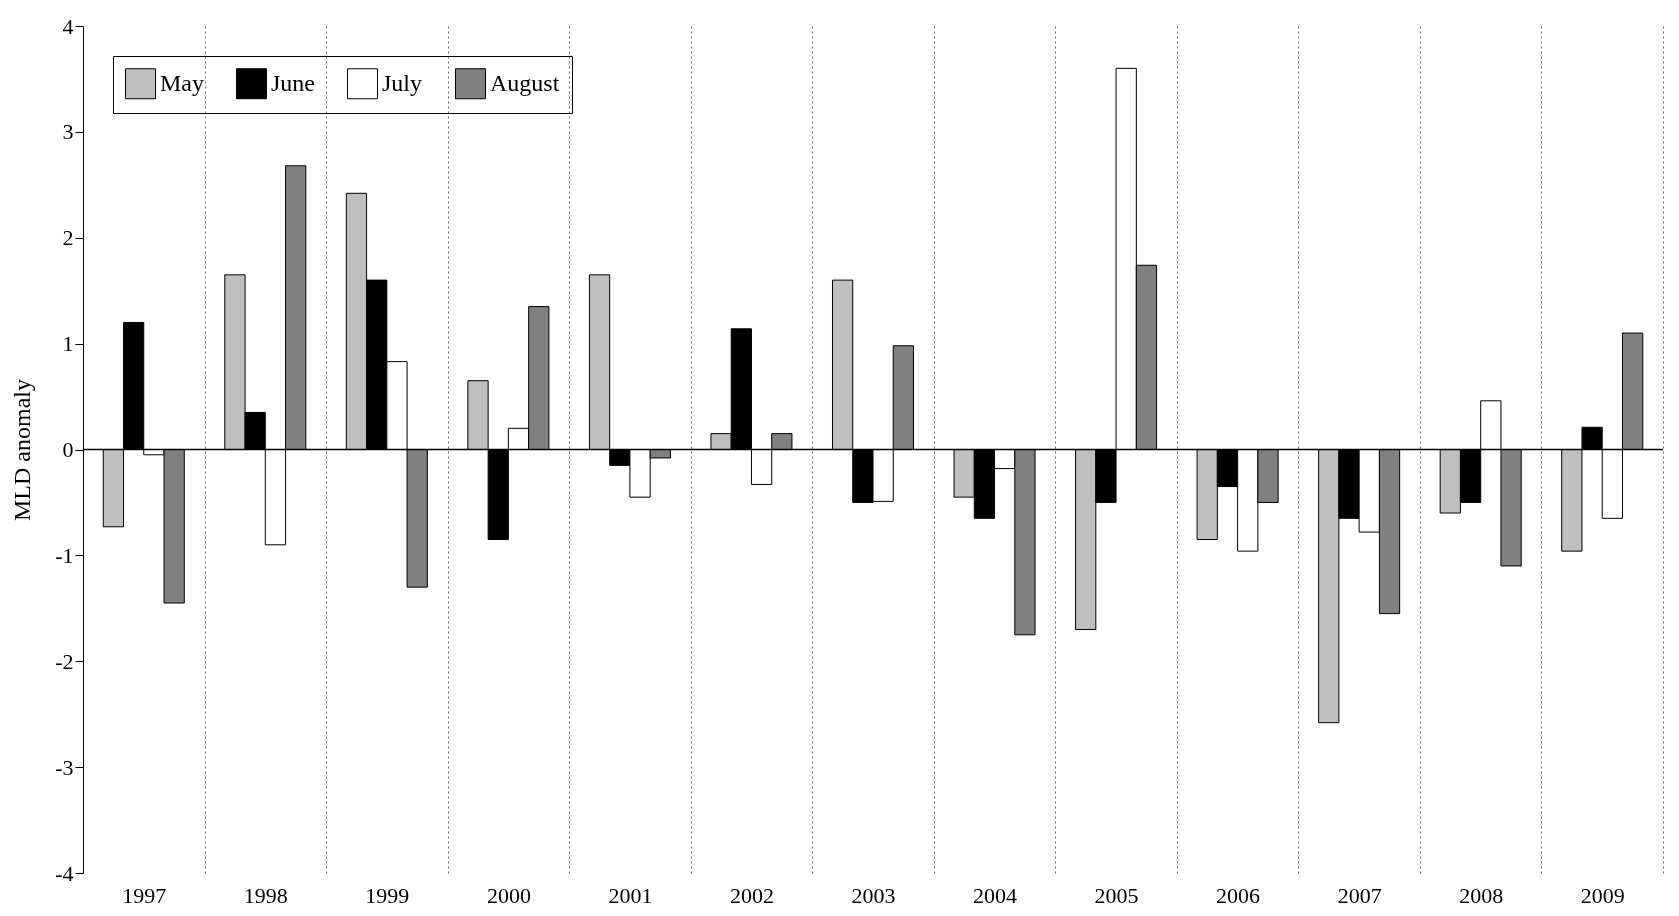 The height and width of the screenshot is (916, 1679). I want to click on x-tick-label: 1998, so click(265, 895).